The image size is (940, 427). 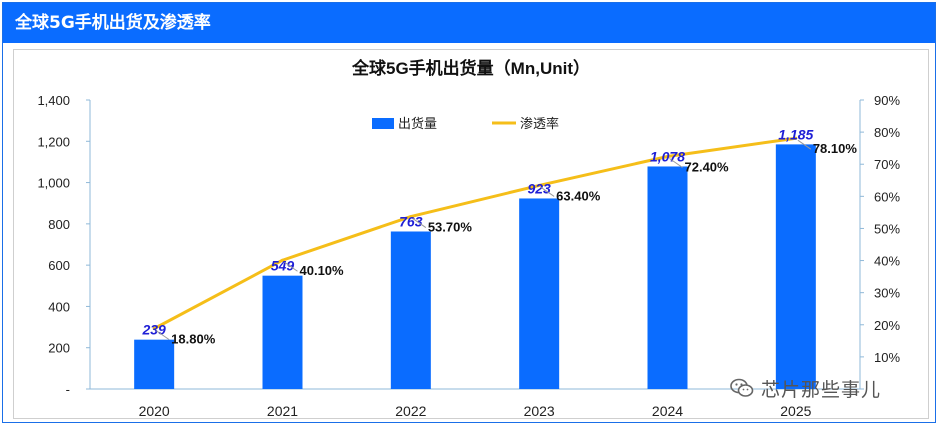 I want to click on page-title: 全球5G手机出货及渗透率, so click(x=469, y=23).